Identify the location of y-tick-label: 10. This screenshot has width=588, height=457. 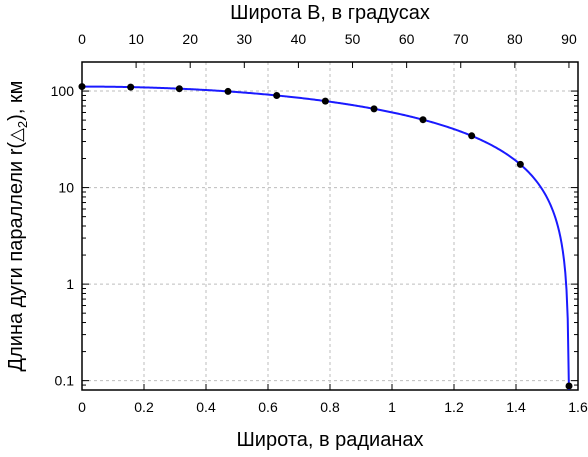
(66, 188).